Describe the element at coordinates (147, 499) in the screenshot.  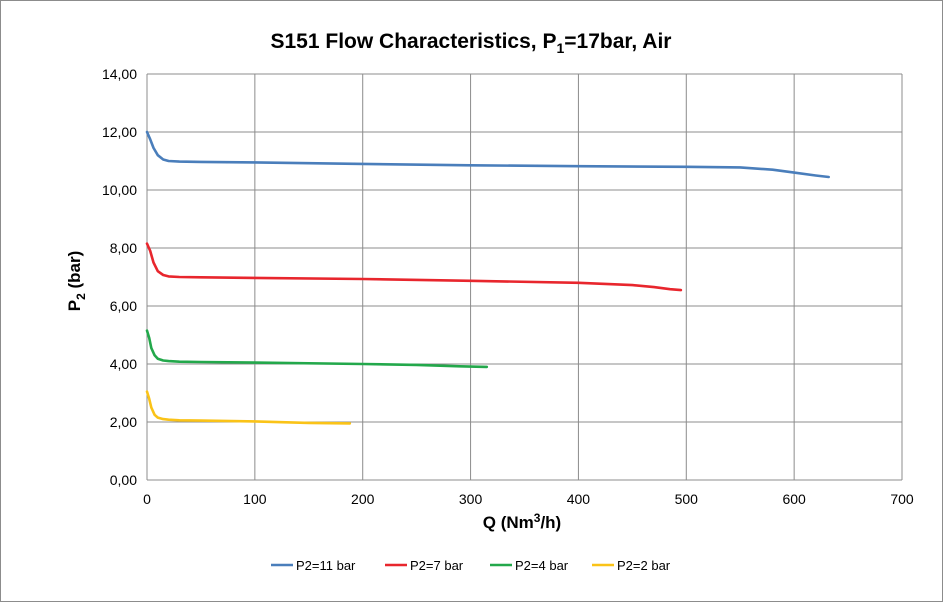
I see `x-tick-label: 0` at that location.